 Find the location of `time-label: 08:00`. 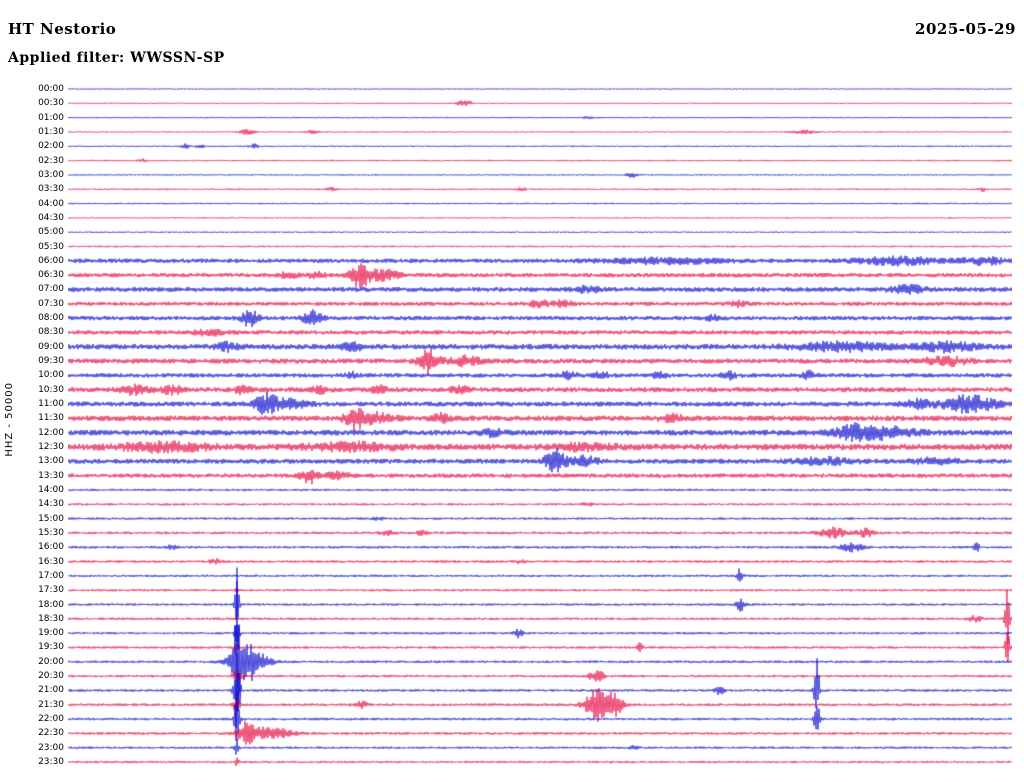

time-label: 08:00 is located at coordinates (51, 318).